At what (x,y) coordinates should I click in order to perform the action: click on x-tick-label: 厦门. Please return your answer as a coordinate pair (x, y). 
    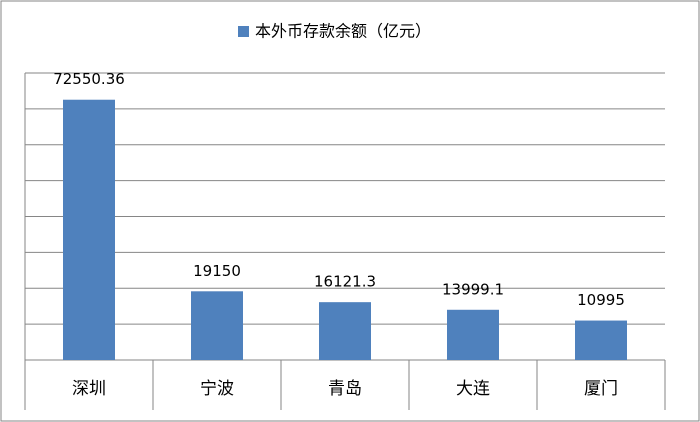
    Looking at the image, I should click on (601, 389).